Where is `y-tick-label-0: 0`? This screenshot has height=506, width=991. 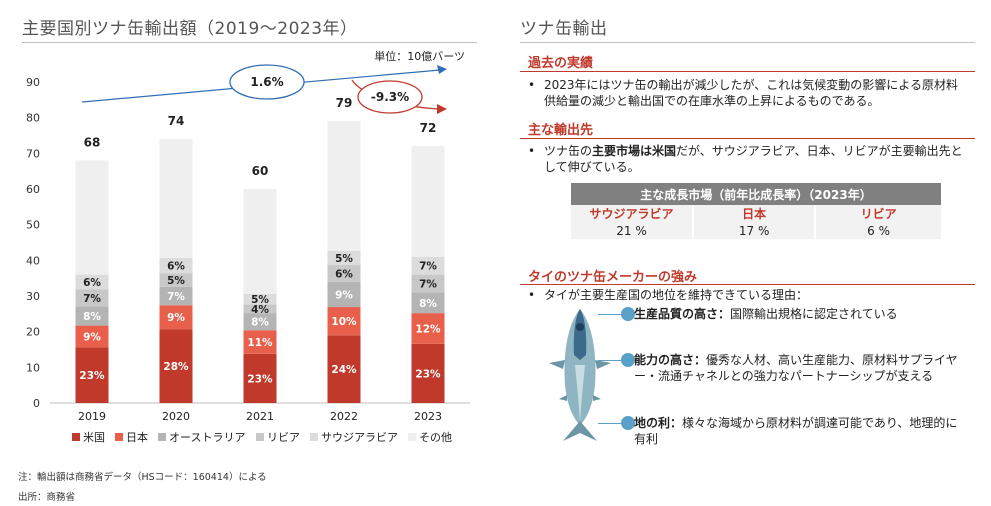
y-tick-label-0: 0 is located at coordinates (36, 403).